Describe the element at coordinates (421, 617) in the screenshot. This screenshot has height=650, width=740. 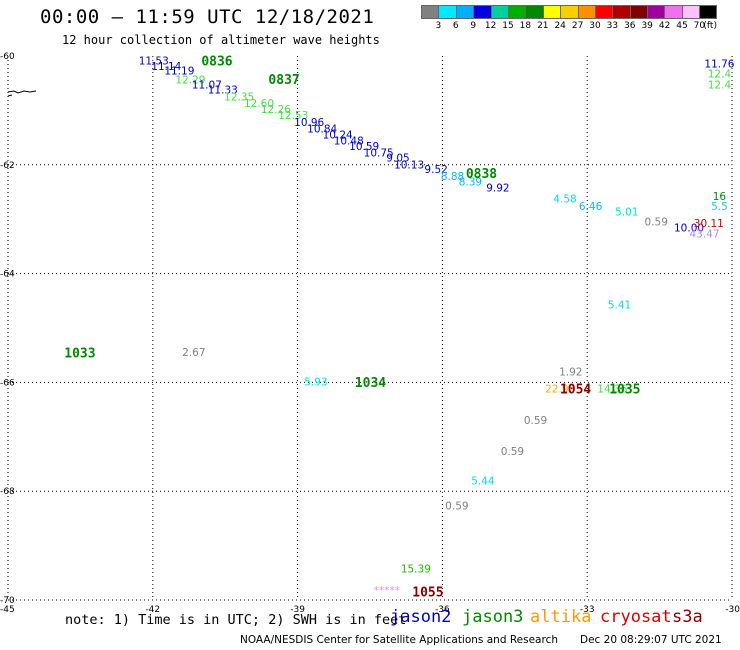
I see `legend-jason2: jason2` at that location.